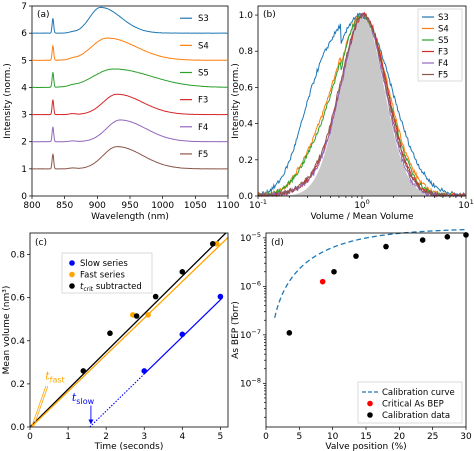 This screenshot has width=474, height=451. What do you see at coordinates (203, 46) in the screenshot?
I see `panel-a-legend-label: S4` at bounding box center [203, 46].